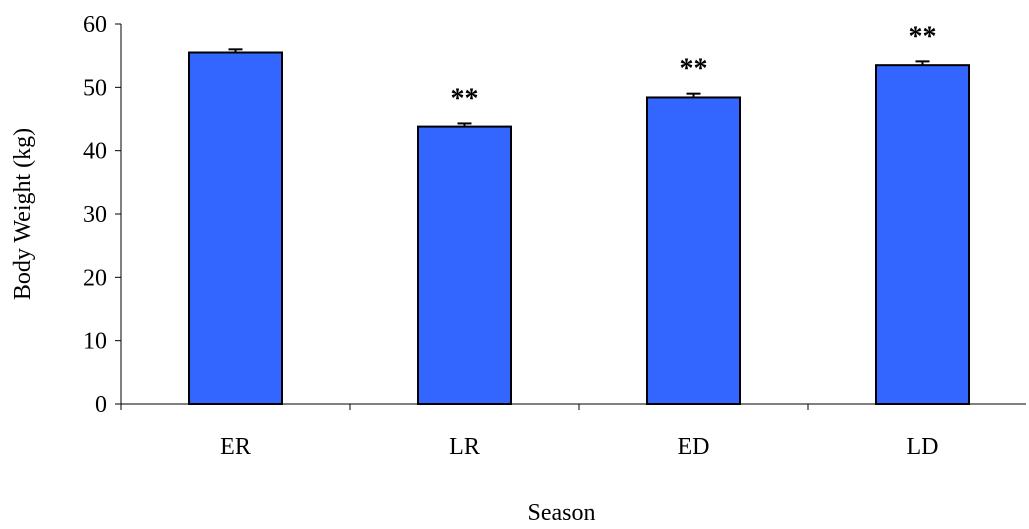  Describe the element at coordinates (694, 447) in the screenshot. I see `x-tick-label-ed: ED` at that location.